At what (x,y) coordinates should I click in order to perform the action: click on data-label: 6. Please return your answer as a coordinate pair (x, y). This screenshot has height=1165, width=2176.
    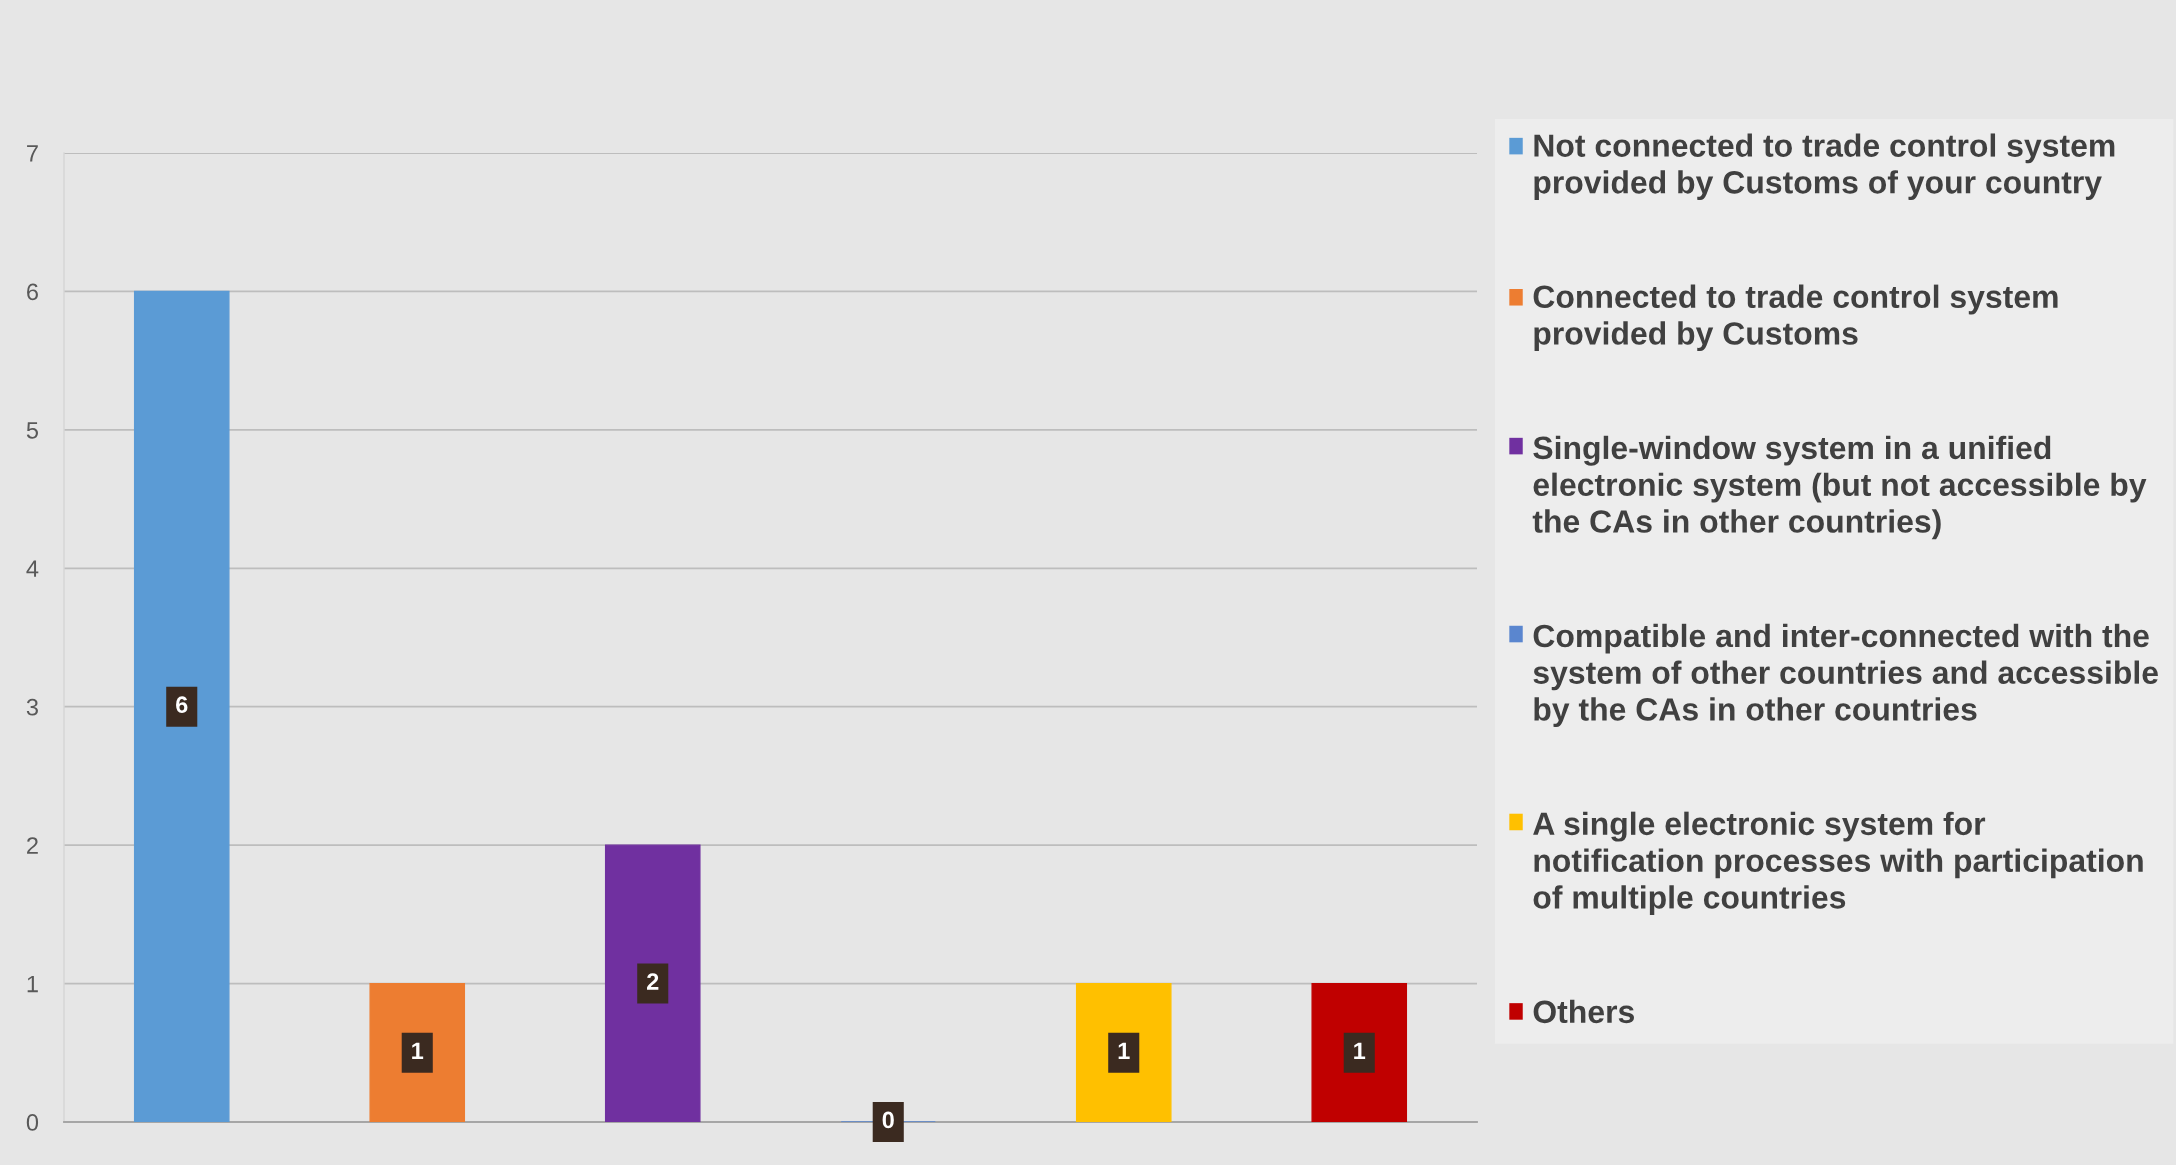
    Looking at the image, I should click on (182, 705).